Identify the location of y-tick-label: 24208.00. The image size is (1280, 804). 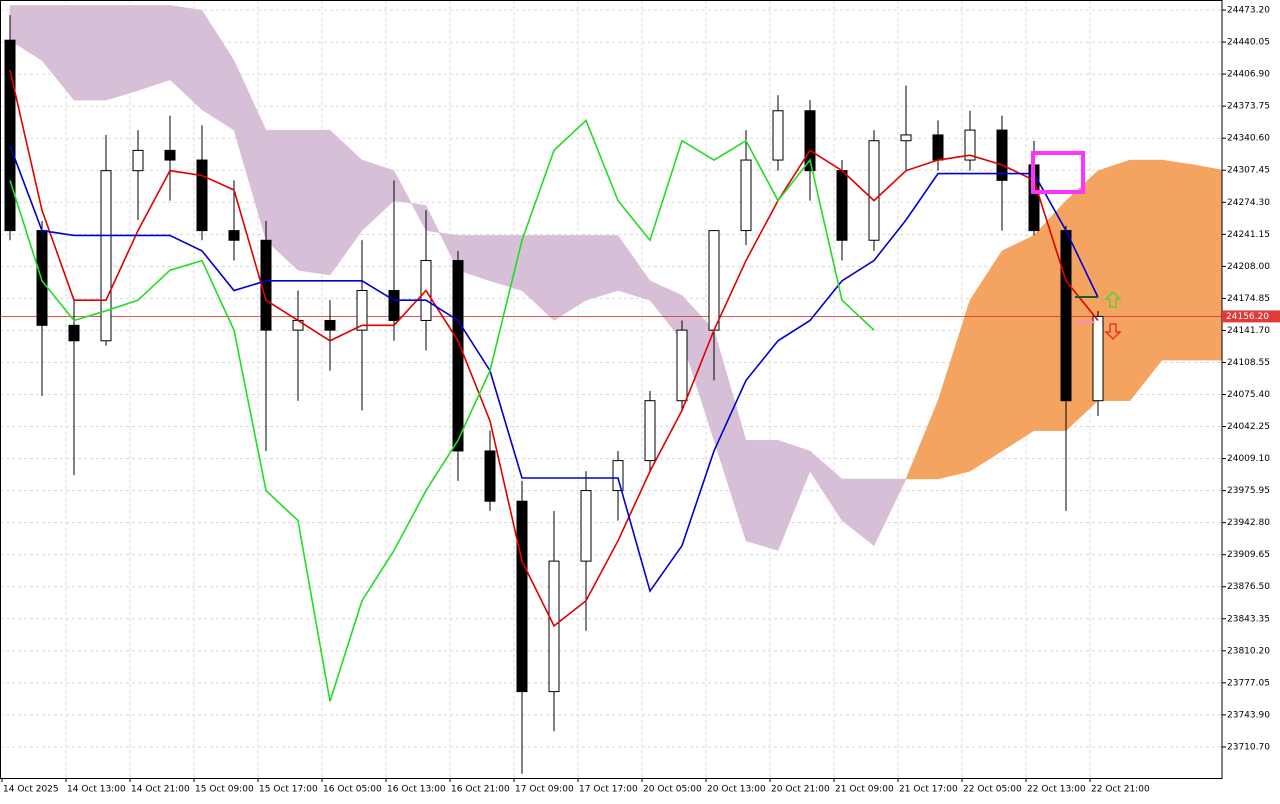
(1248, 267).